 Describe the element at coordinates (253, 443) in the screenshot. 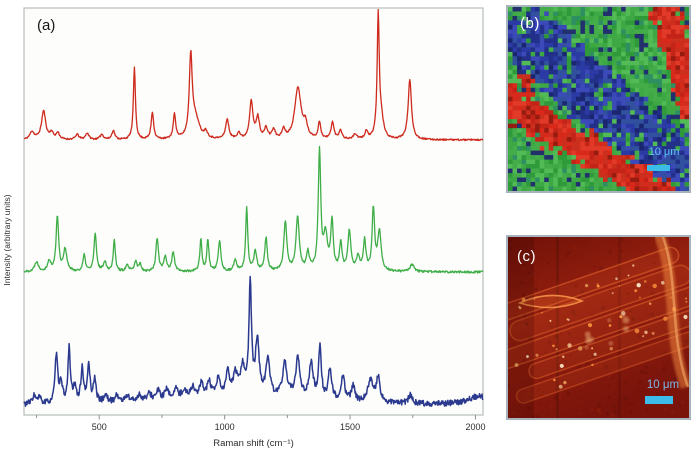

I see `svg-text: Raman shift (cm⁻¹)` at that location.